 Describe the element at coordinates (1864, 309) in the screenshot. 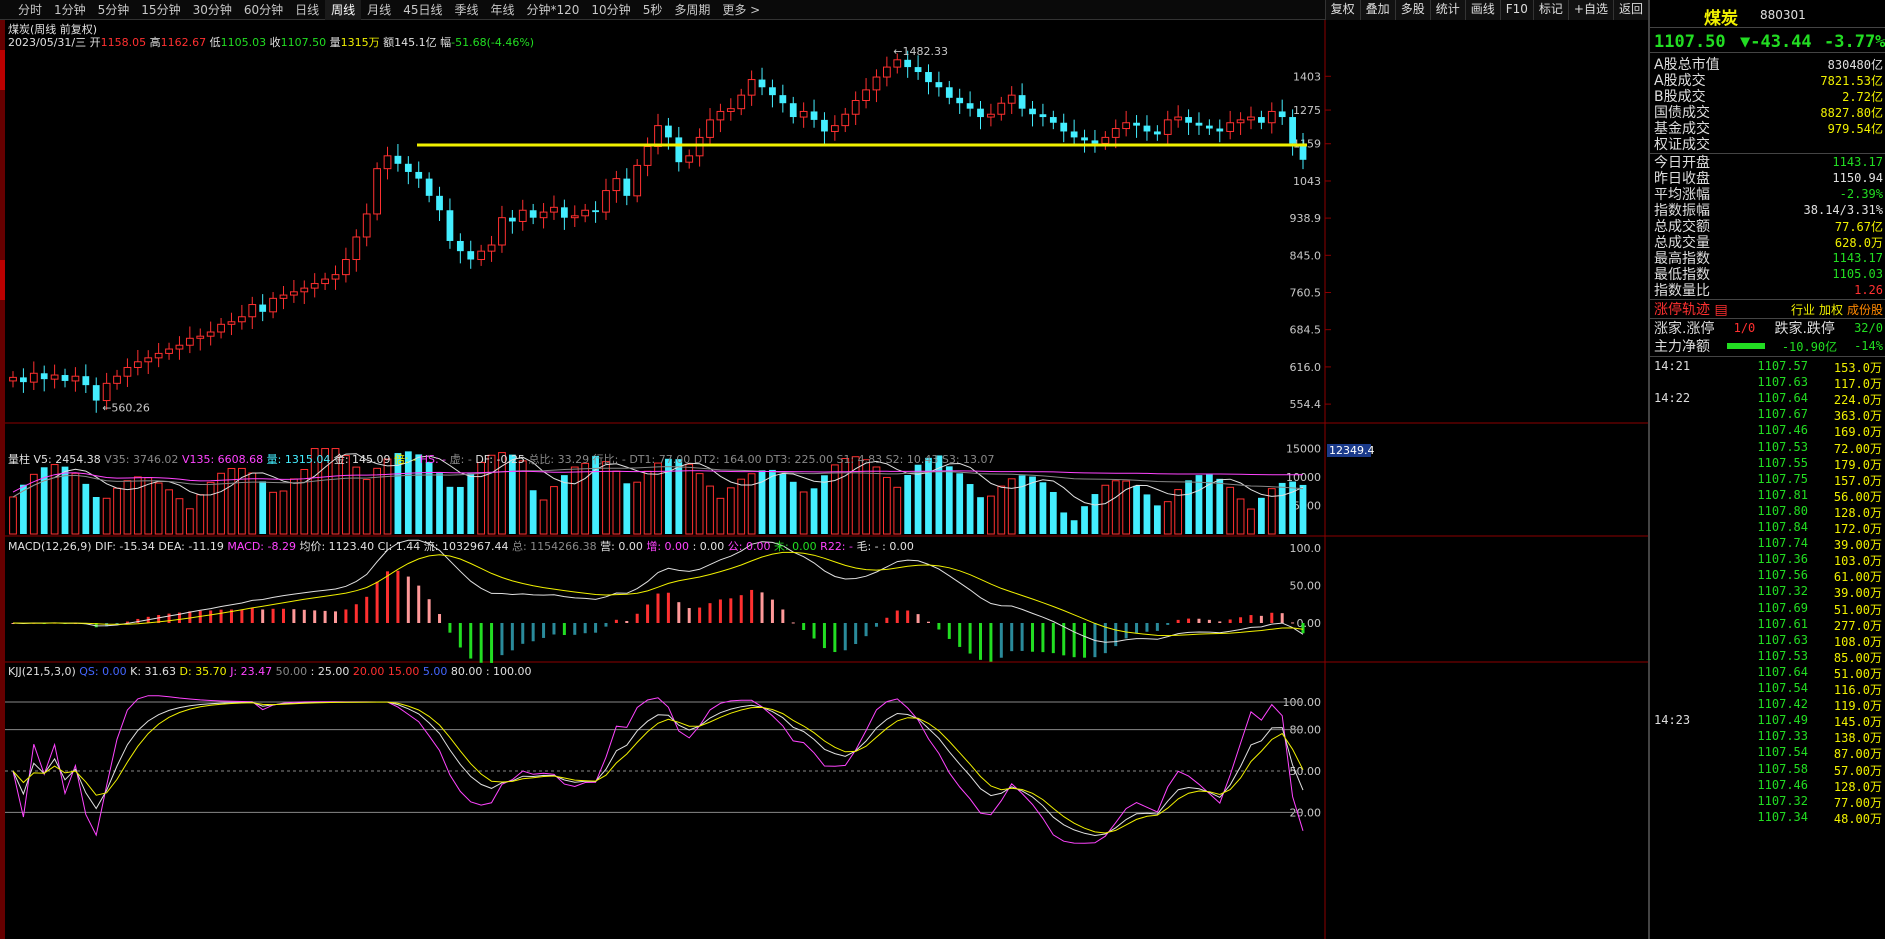

I see `track-link: 成份股` at that location.